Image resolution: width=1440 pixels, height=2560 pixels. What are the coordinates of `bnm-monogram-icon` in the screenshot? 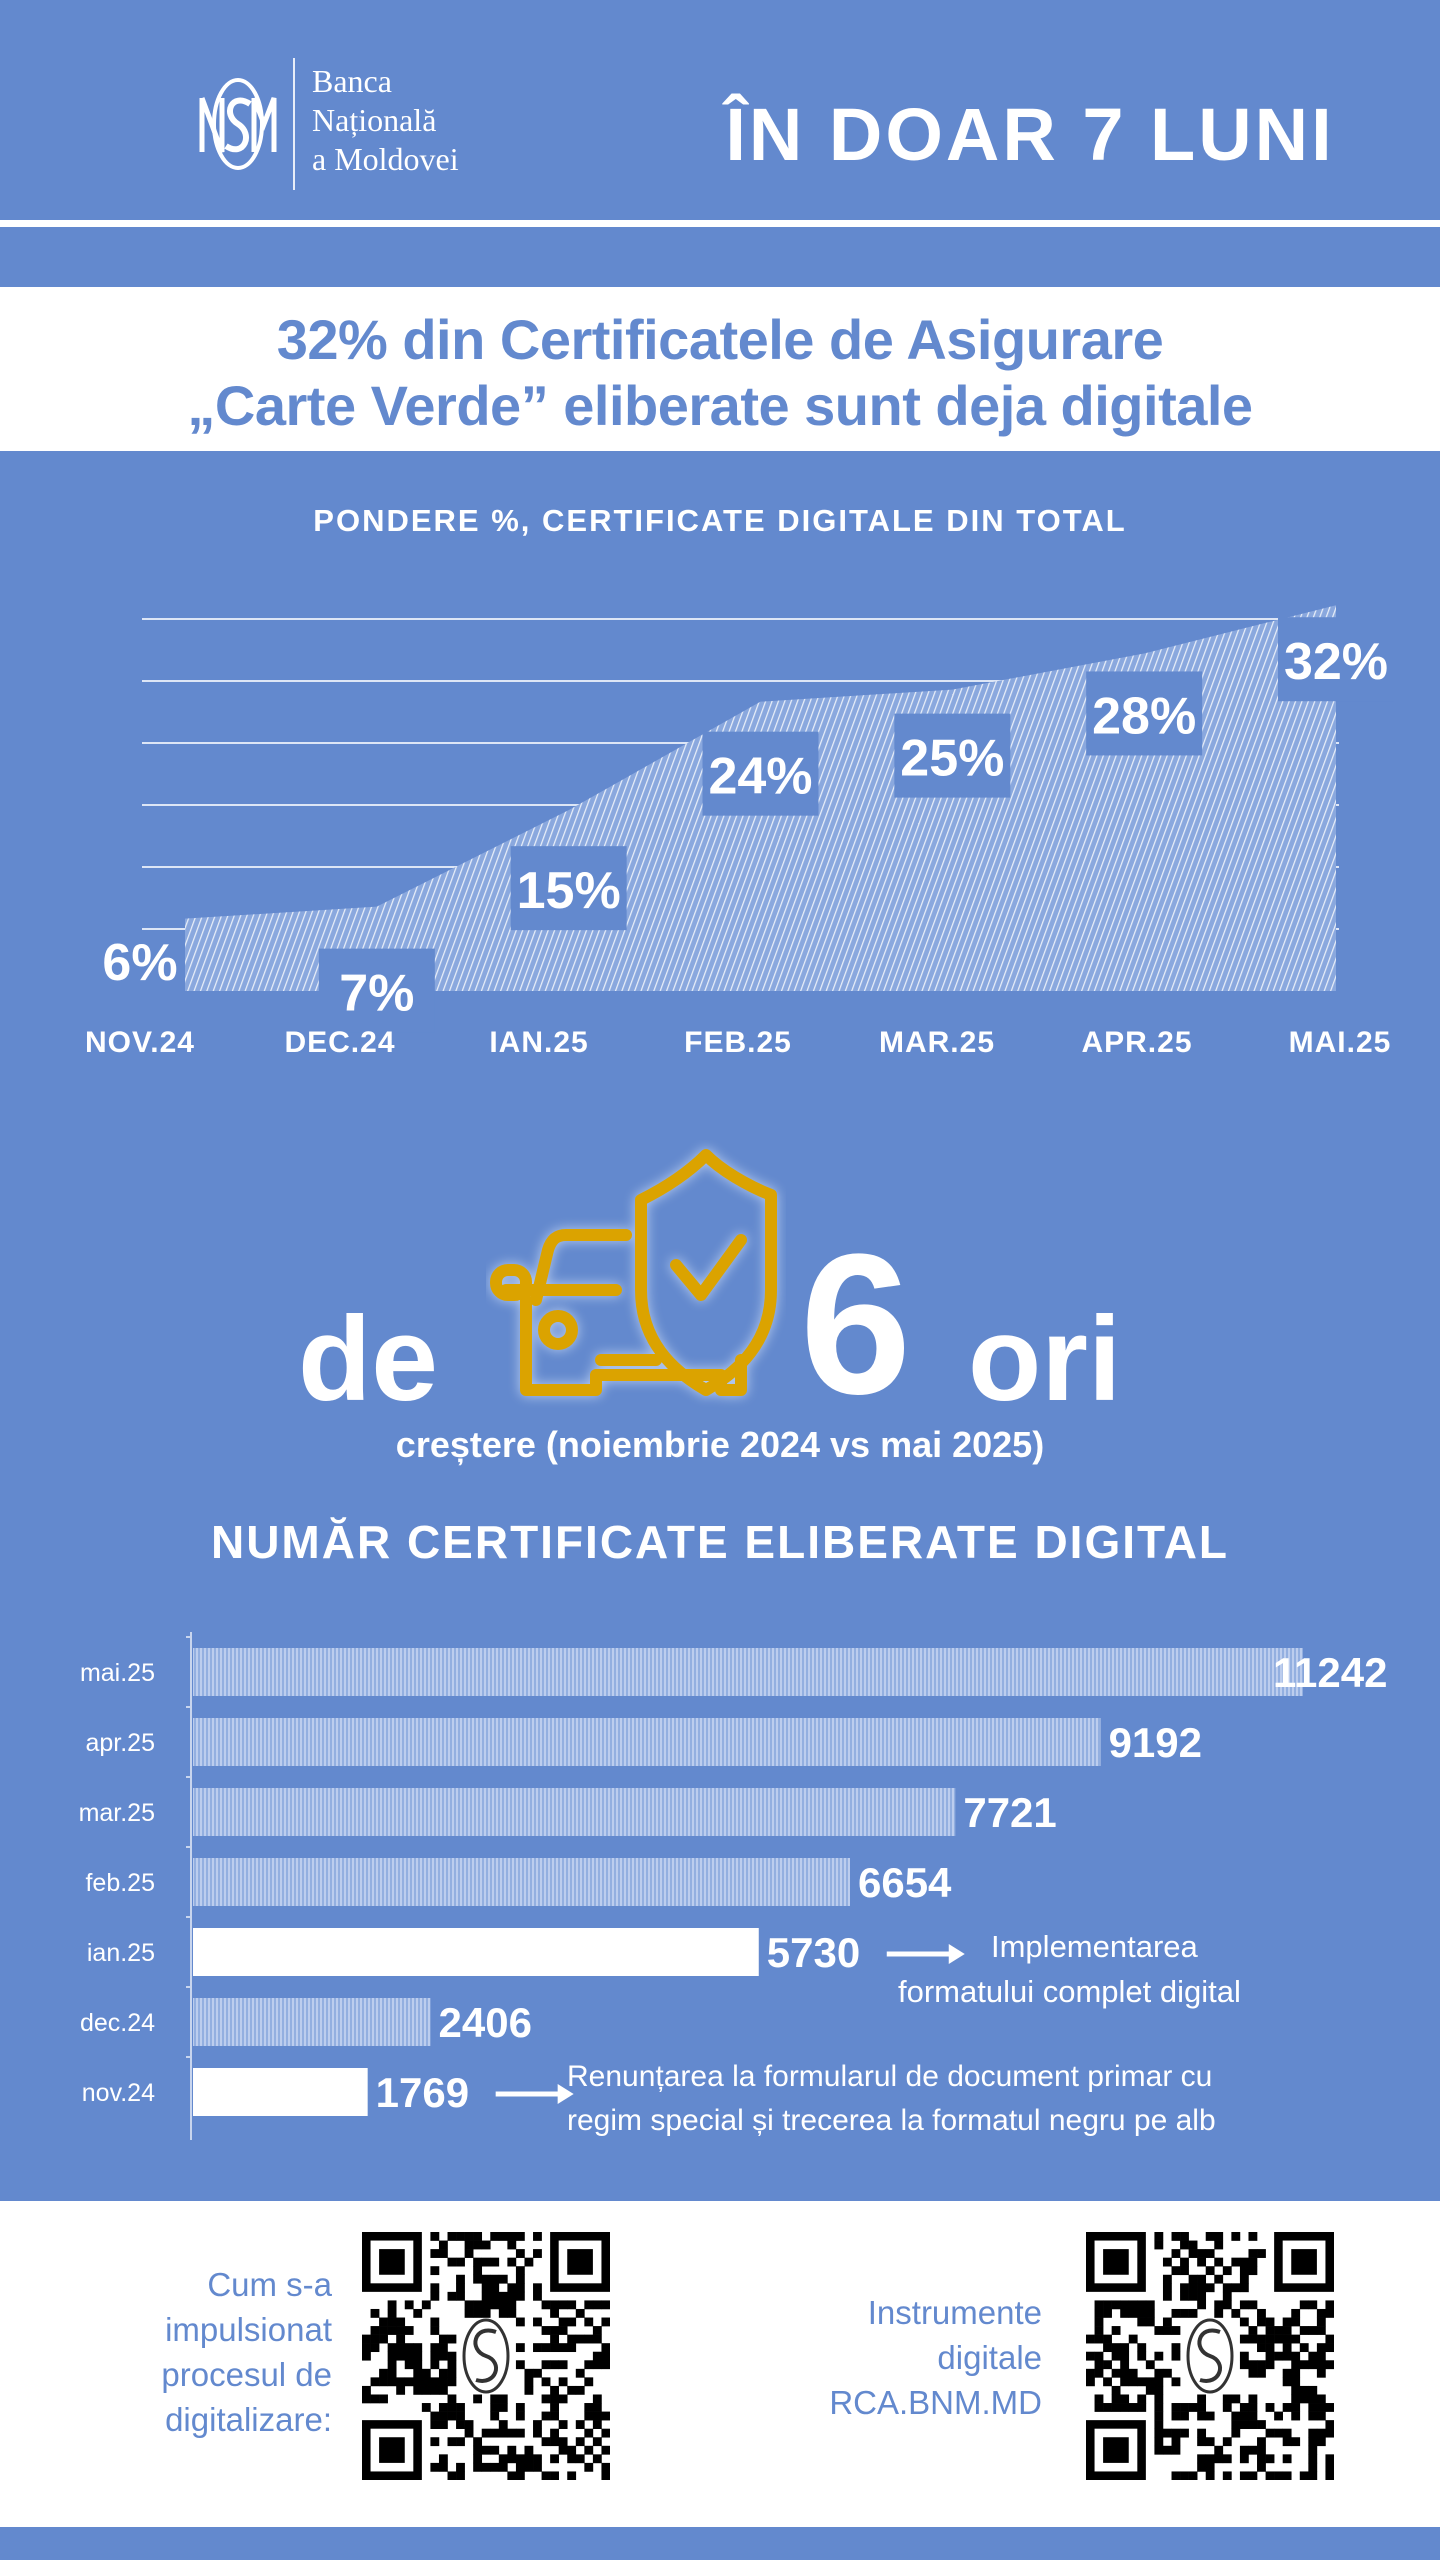 It's located at (238, 124).